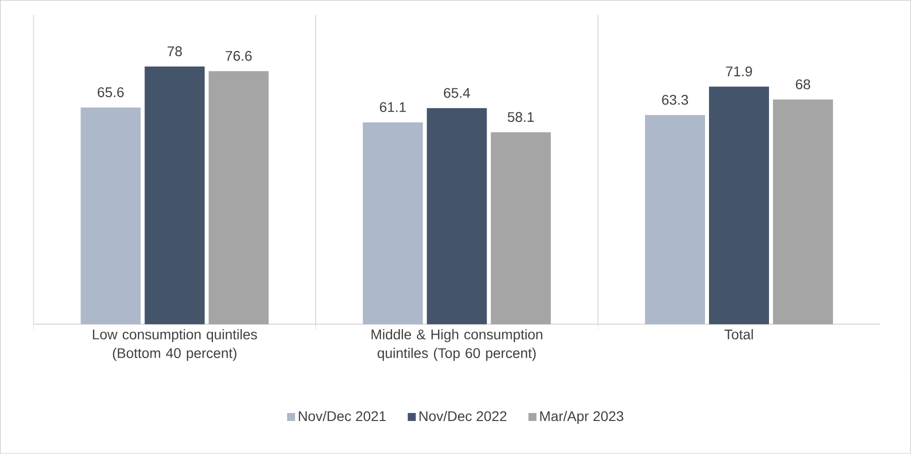 The width and height of the screenshot is (911, 454). What do you see at coordinates (175, 51) in the screenshot?
I see `data-label: 78` at bounding box center [175, 51].